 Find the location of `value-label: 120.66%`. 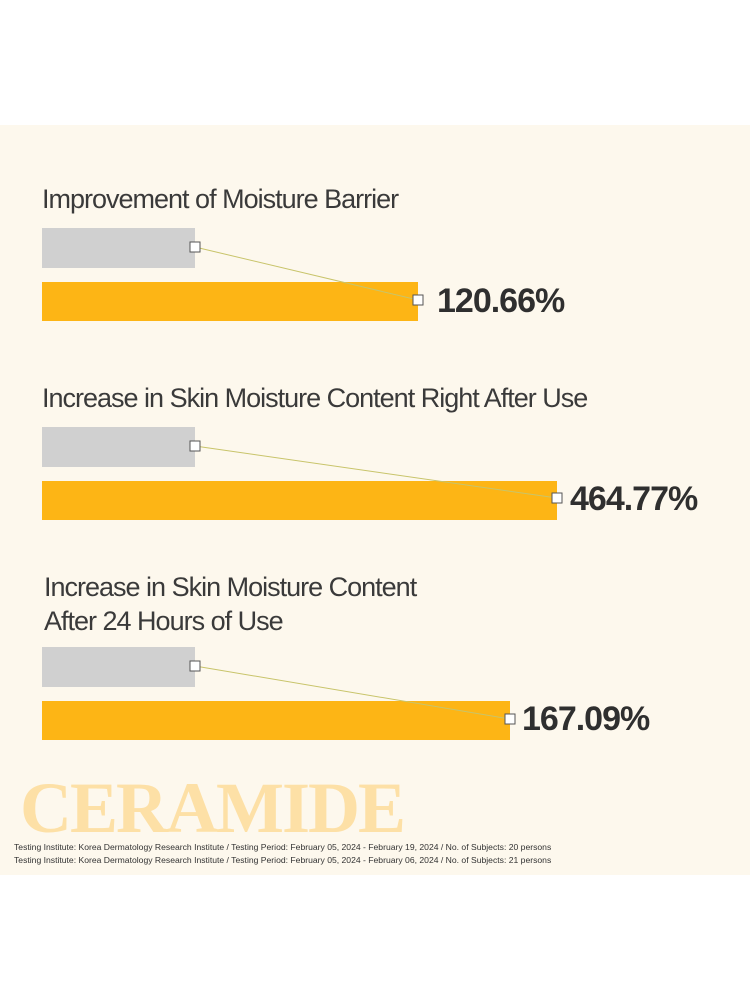

value-label: 120.66% is located at coordinates (501, 301).